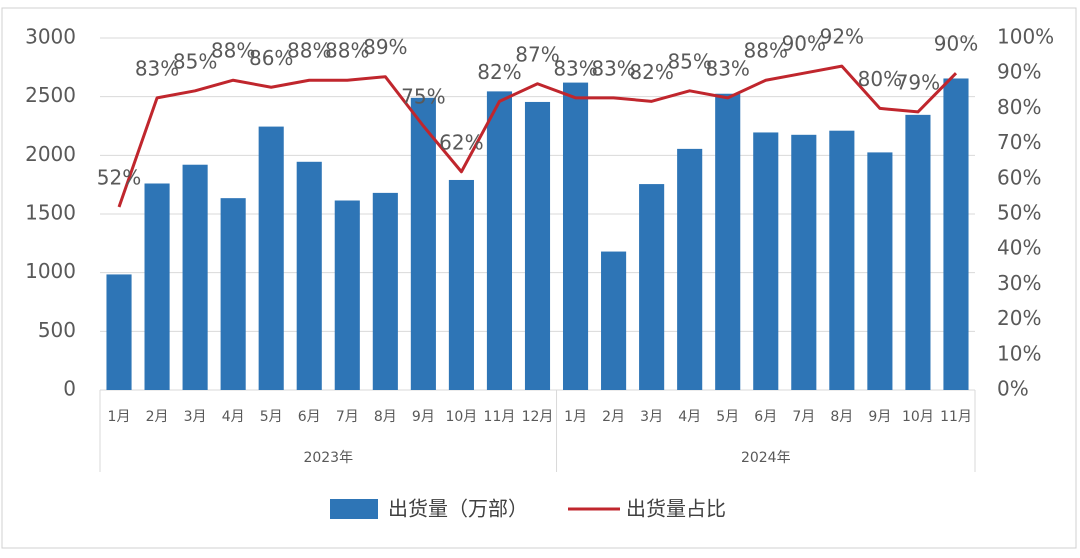 This screenshot has width=1080, height=558. Describe the element at coordinates (1019, 213) in the screenshot. I see `y2-tick-label: 50%` at that location.